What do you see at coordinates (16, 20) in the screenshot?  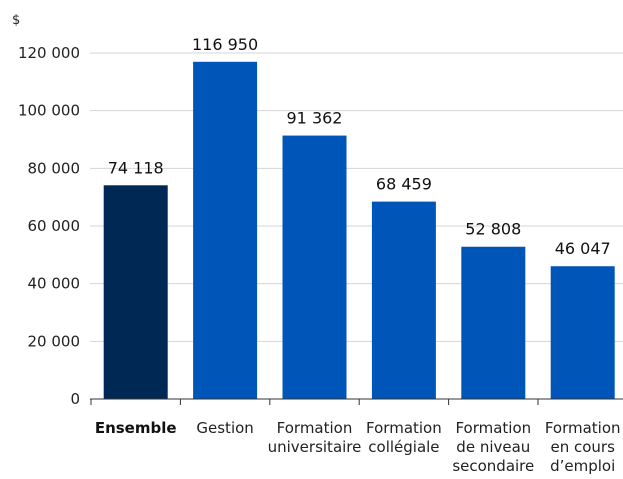 I see `y-axis-unit-label: $` at bounding box center [16, 20].